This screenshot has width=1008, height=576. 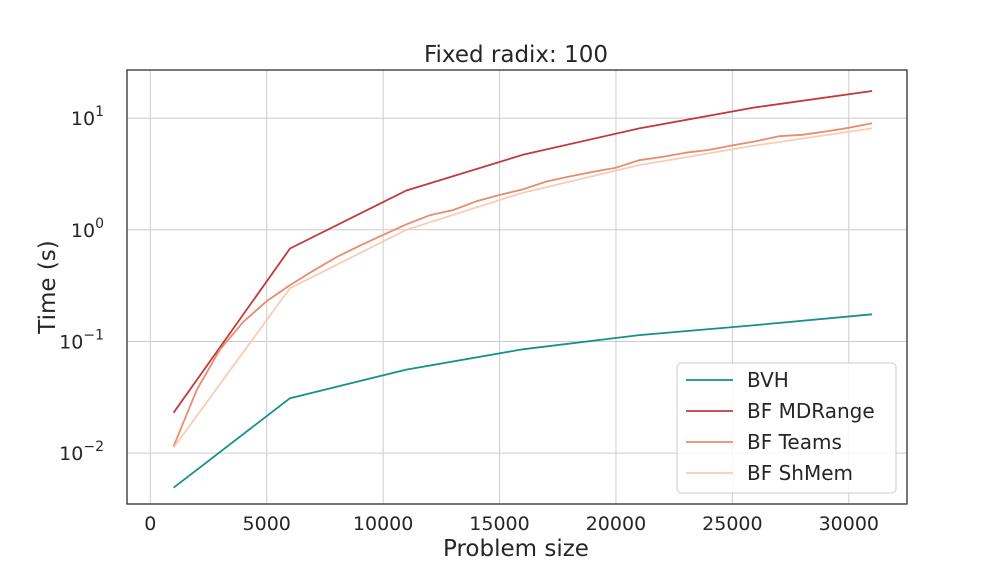 I want to click on x-tick-label: 0, so click(x=150, y=524).